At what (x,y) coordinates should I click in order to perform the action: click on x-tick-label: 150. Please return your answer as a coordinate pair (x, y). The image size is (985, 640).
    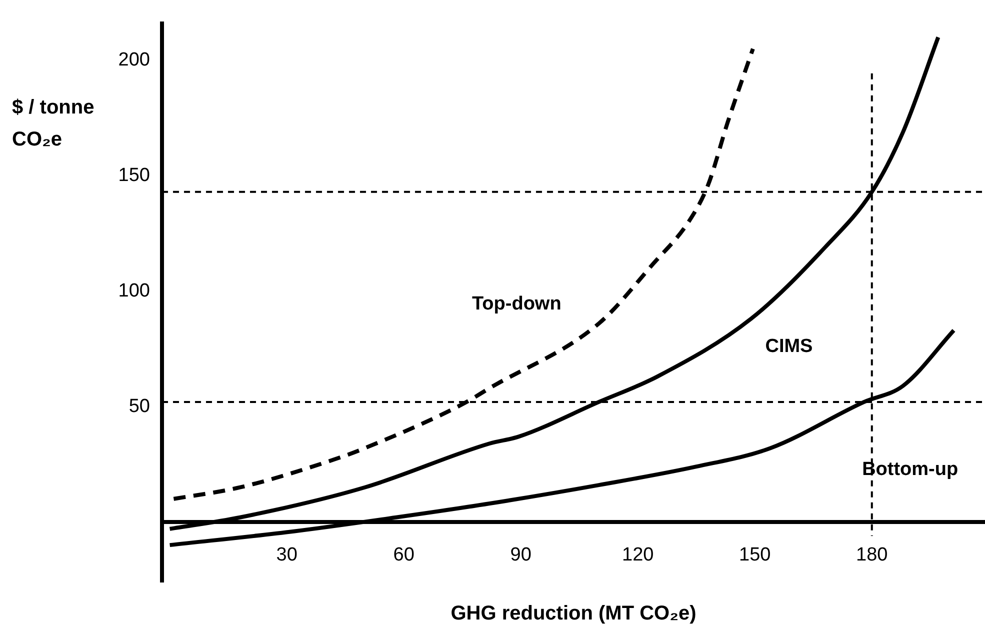
    Looking at the image, I should click on (755, 555).